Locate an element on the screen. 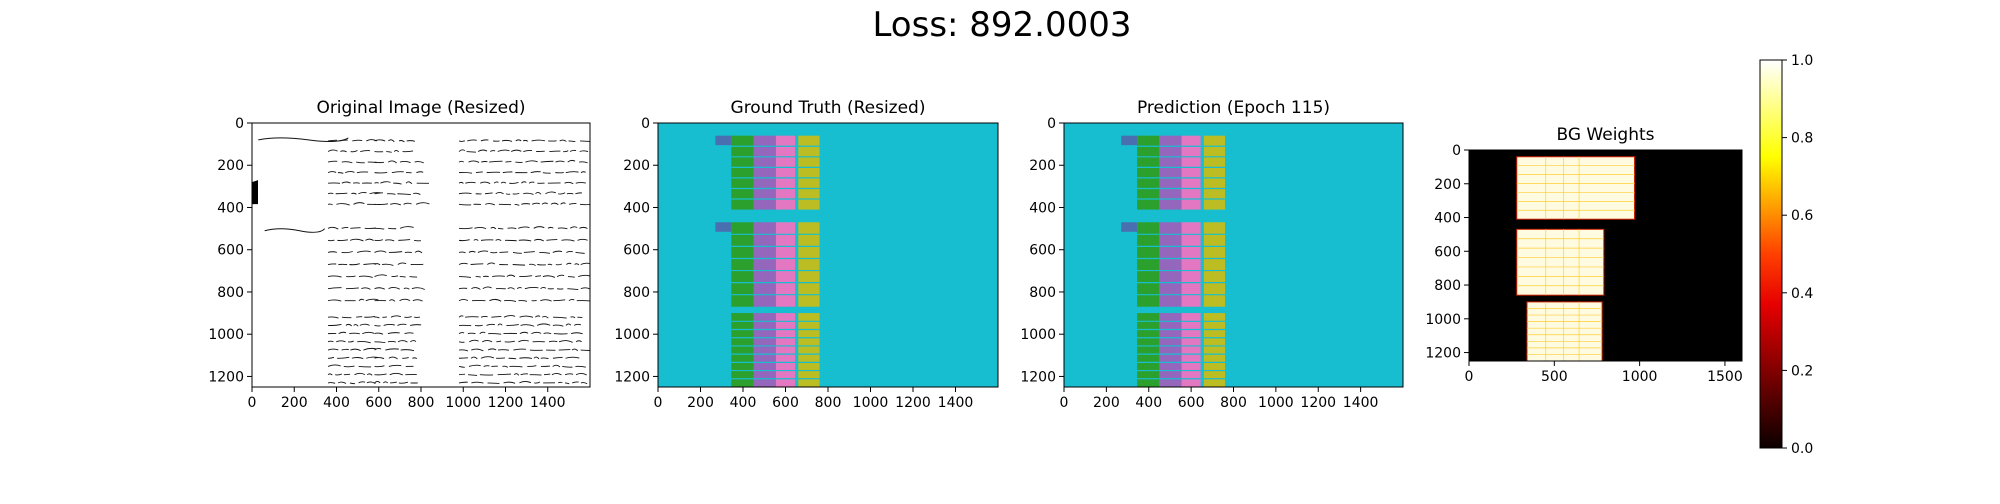  colorbar-tick-label: 0.6 is located at coordinates (1802, 216).